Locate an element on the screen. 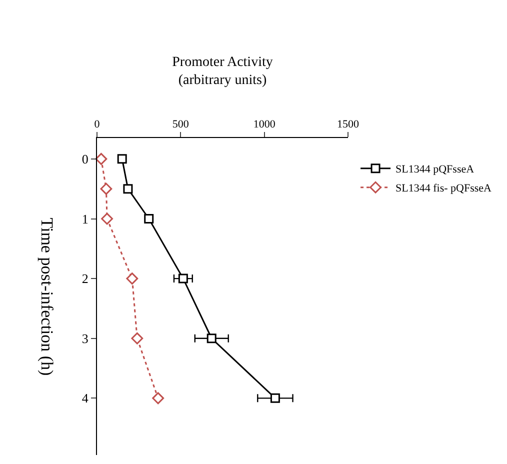 This screenshot has width=507, height=464. y-tick-label: 1 is located at coordinates (85, 218).